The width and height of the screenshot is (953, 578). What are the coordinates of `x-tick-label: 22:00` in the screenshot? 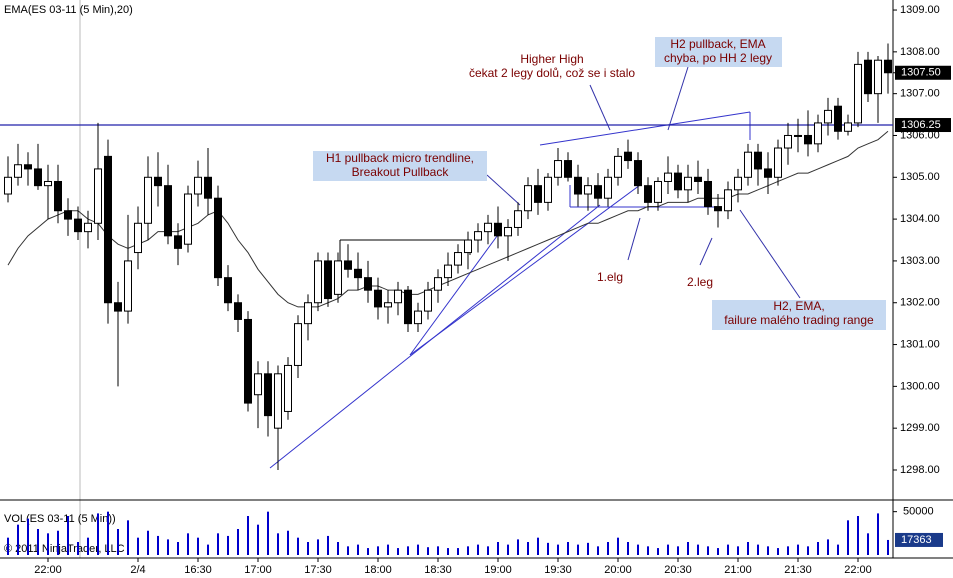 It's located at (858, 570).